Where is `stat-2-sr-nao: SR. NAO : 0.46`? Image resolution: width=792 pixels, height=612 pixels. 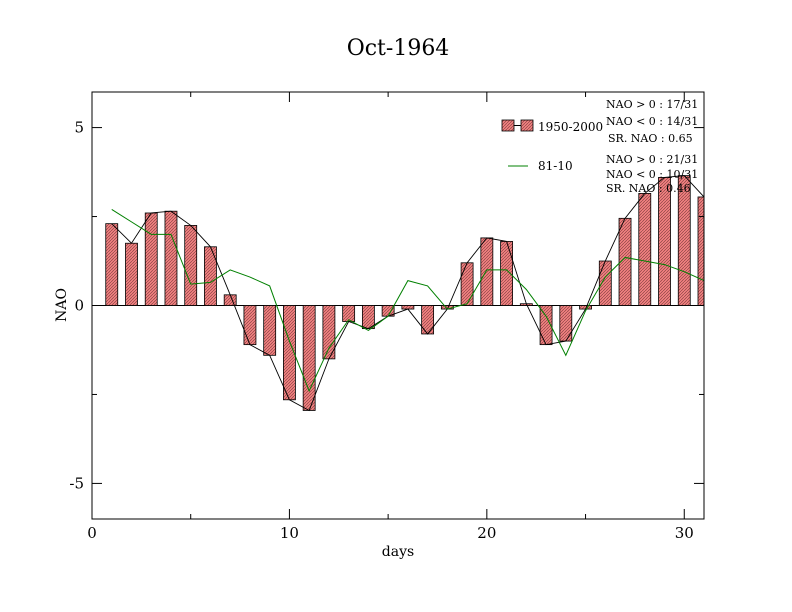 stat-2-sr-nao: SR. NAO : 0.46 is located at coordinates (648, 188).